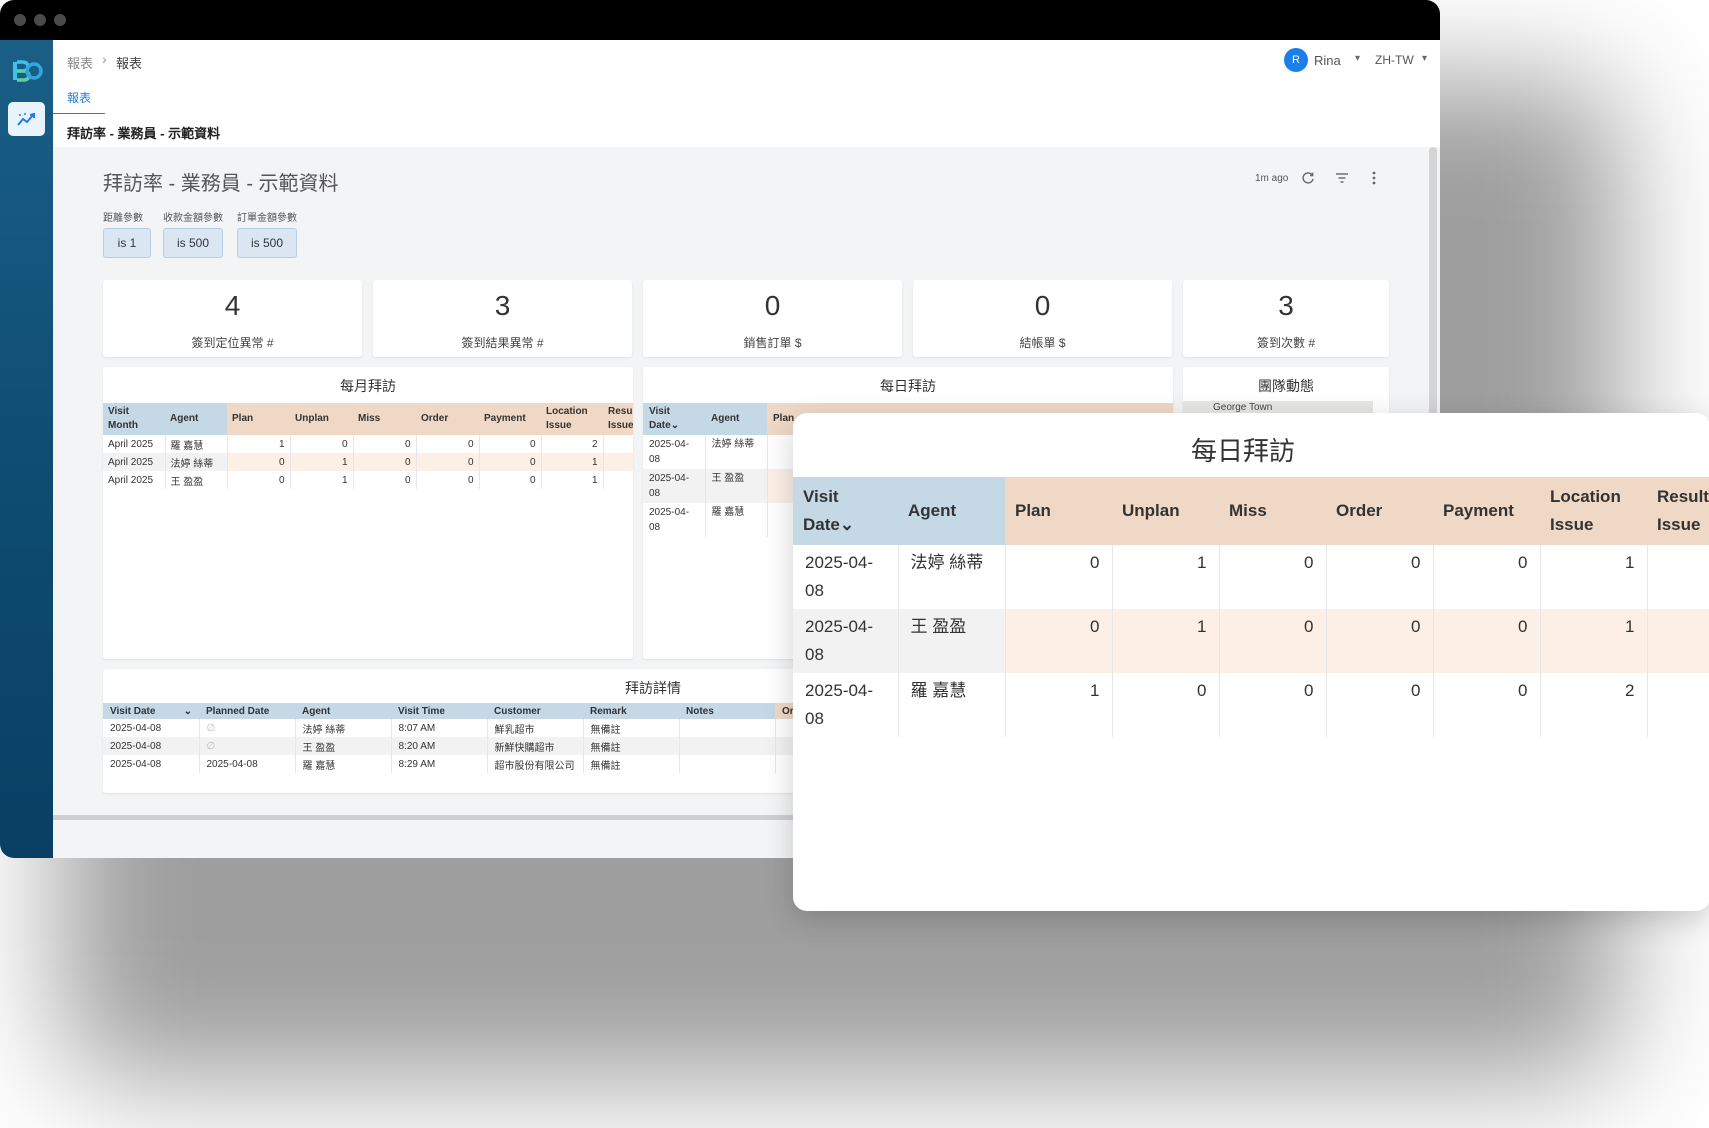 The image size is (1709, 1128). What do you see at coordinates (439, 711) in the screenshot?
I see `column-header: Visit Time` at bounding box center [439, 711].